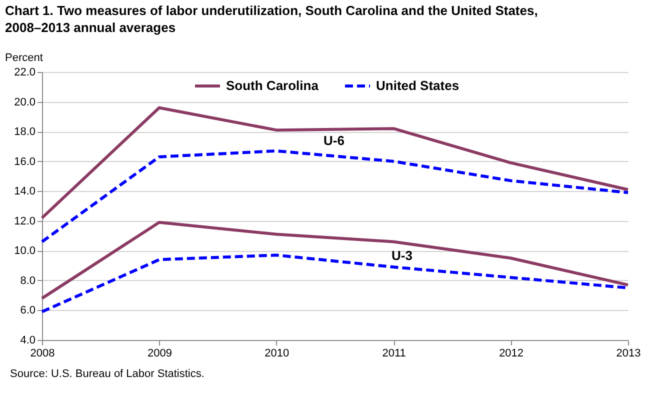  Describe the element at coordinates (25, 132) in the screenshot. I see `y-tick-label: 18.0` at that location.